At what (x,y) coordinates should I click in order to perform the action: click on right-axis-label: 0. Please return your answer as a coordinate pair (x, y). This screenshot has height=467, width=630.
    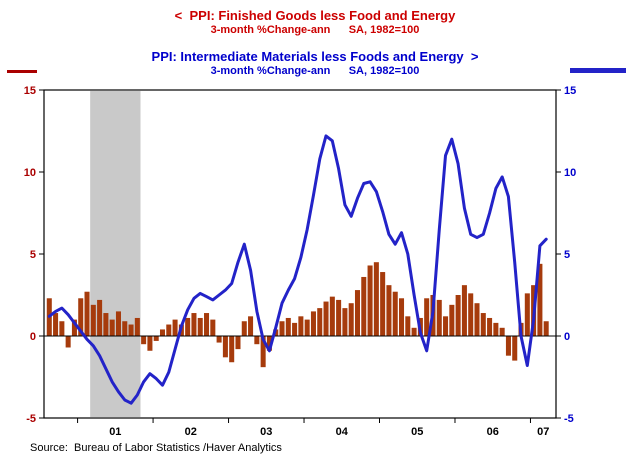
    Looking at the image, I should click on (567, 337).